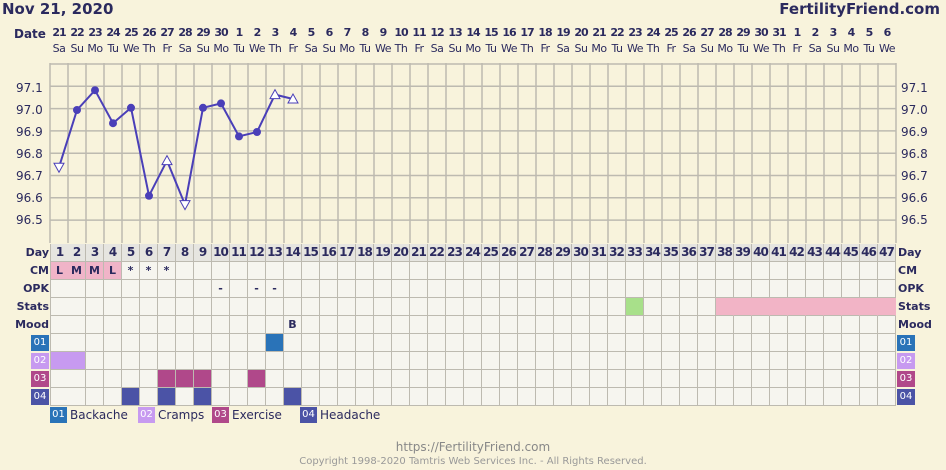 The image size is (946, 470). What do you see at coordinates (30, 34) in the screenshot?
I see `date-row-label: Date` at bounding box center [30, 34].